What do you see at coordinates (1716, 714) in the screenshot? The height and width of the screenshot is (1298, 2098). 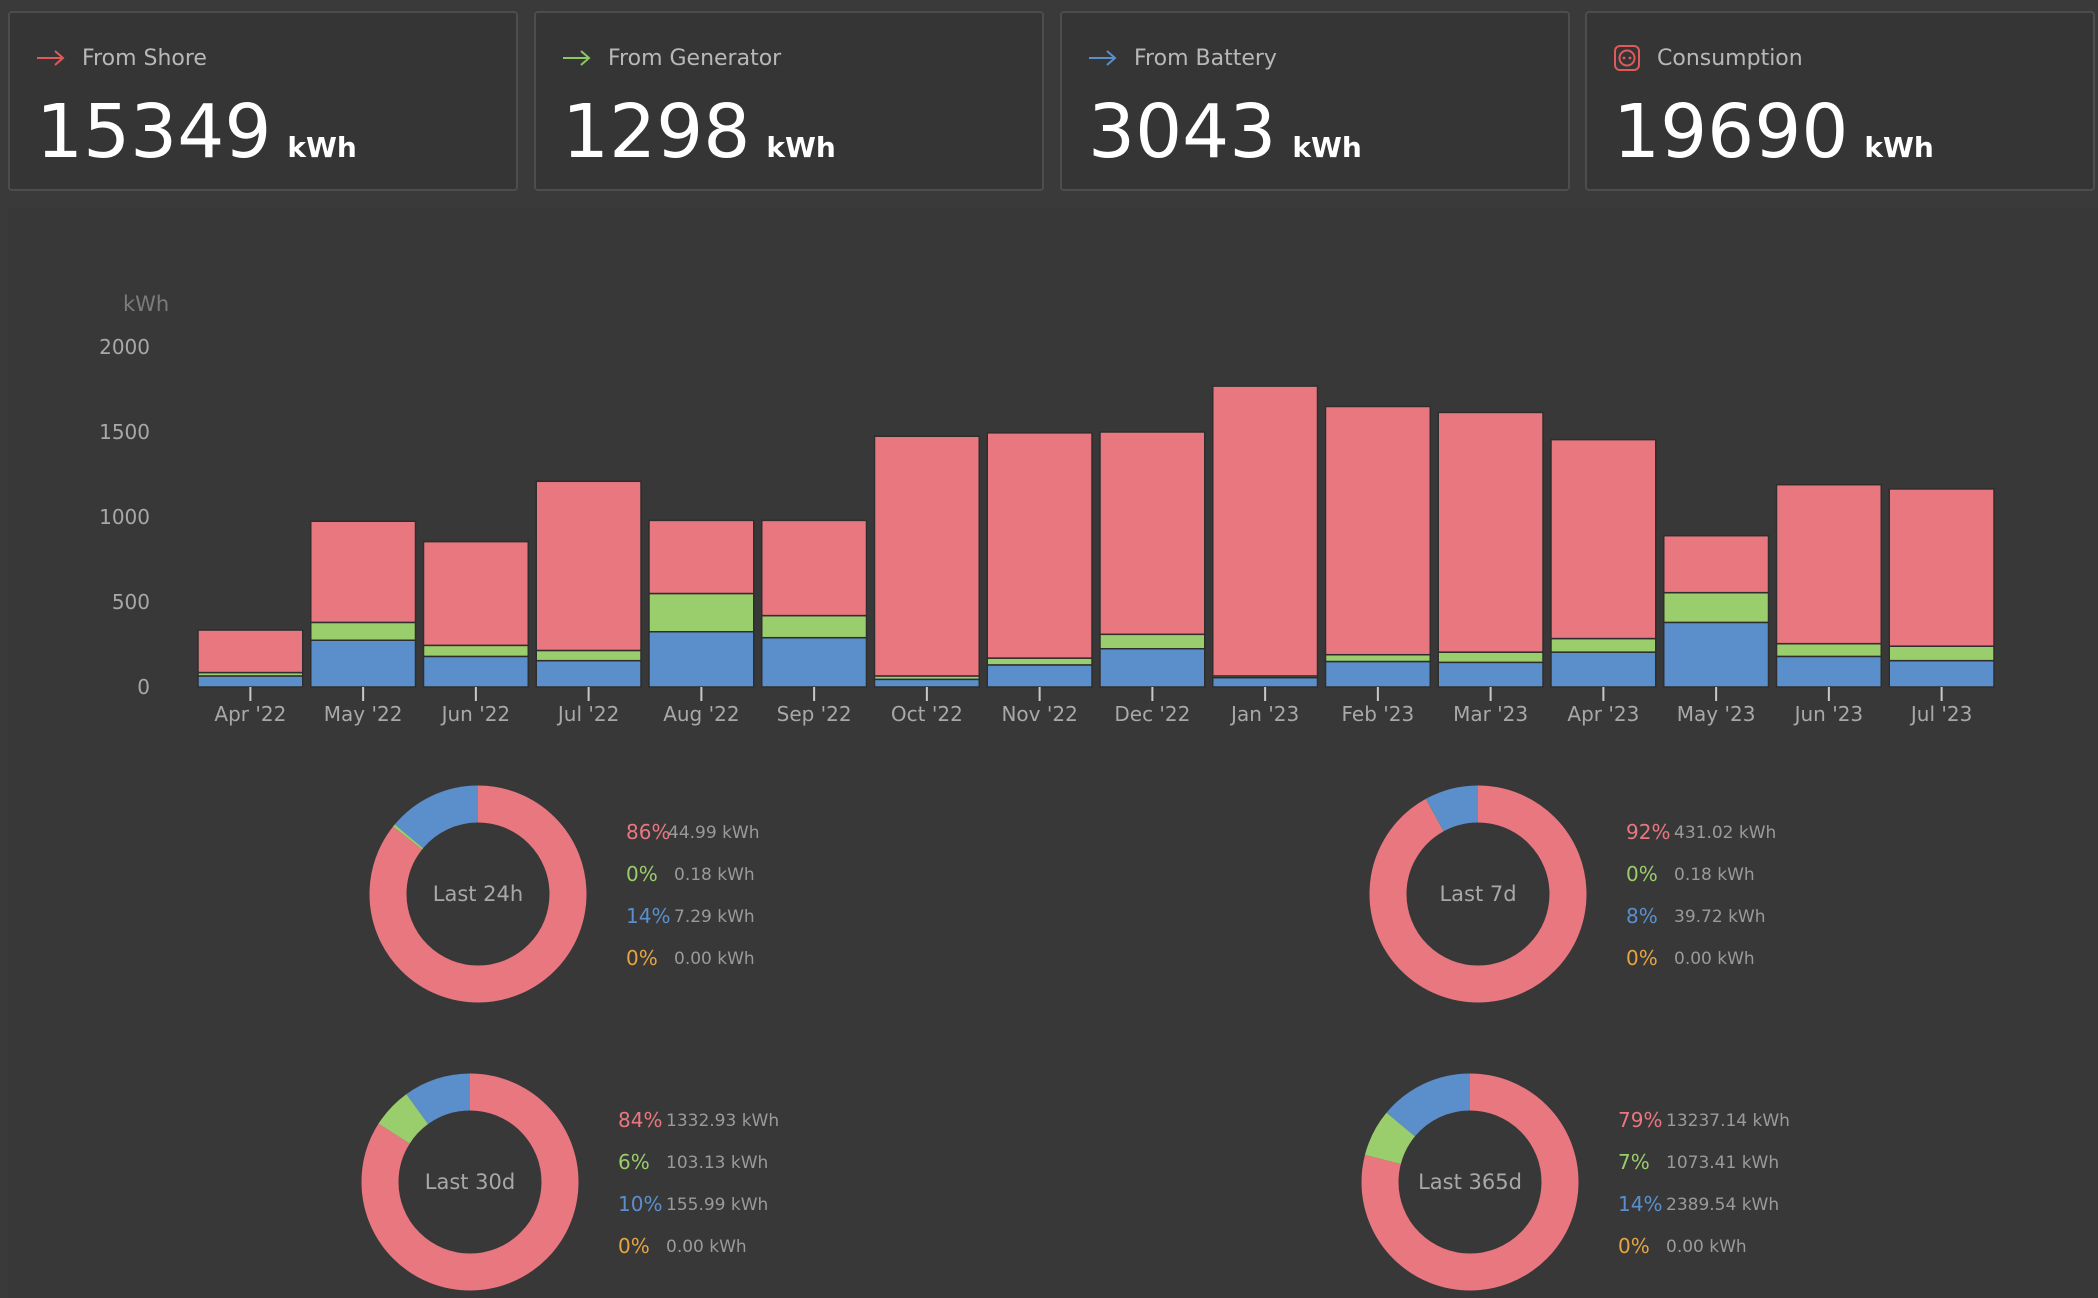 I see `x-tick-label: May '23` at bounding box center [1716, 714].